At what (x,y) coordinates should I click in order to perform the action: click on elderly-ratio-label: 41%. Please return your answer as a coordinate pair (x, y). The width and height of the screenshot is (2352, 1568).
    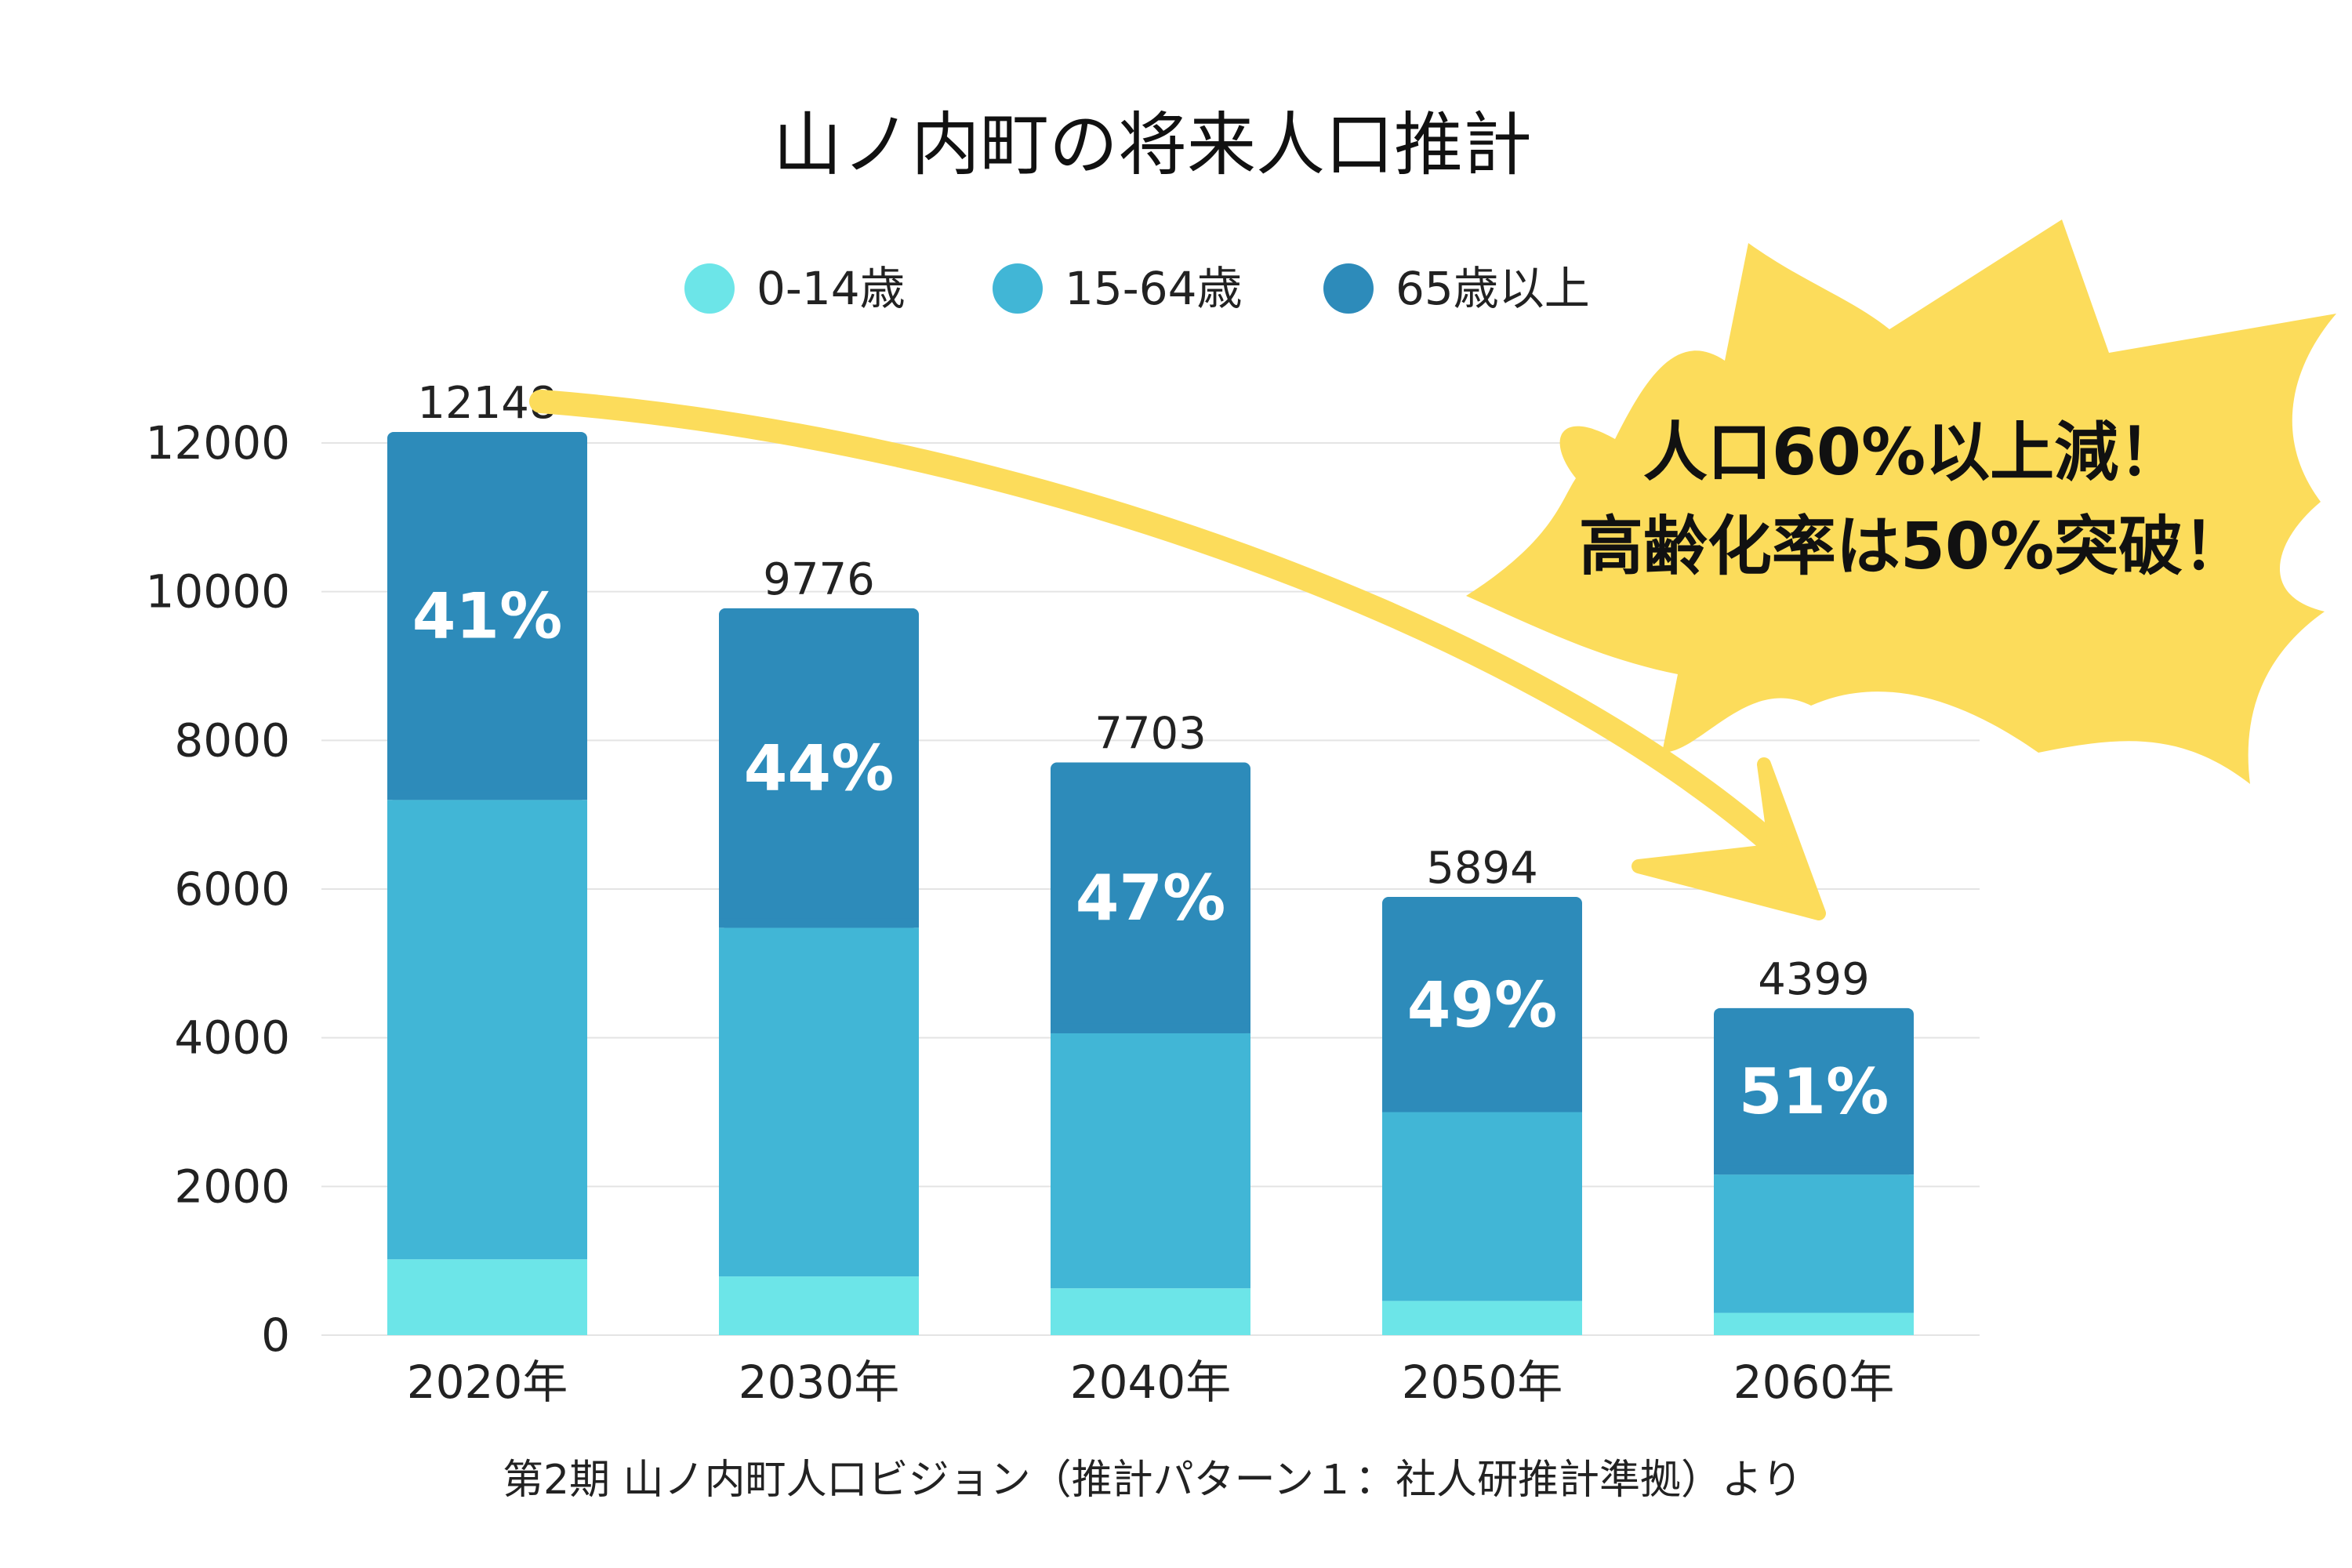
    Looking at the image, I should click on (487, 616).